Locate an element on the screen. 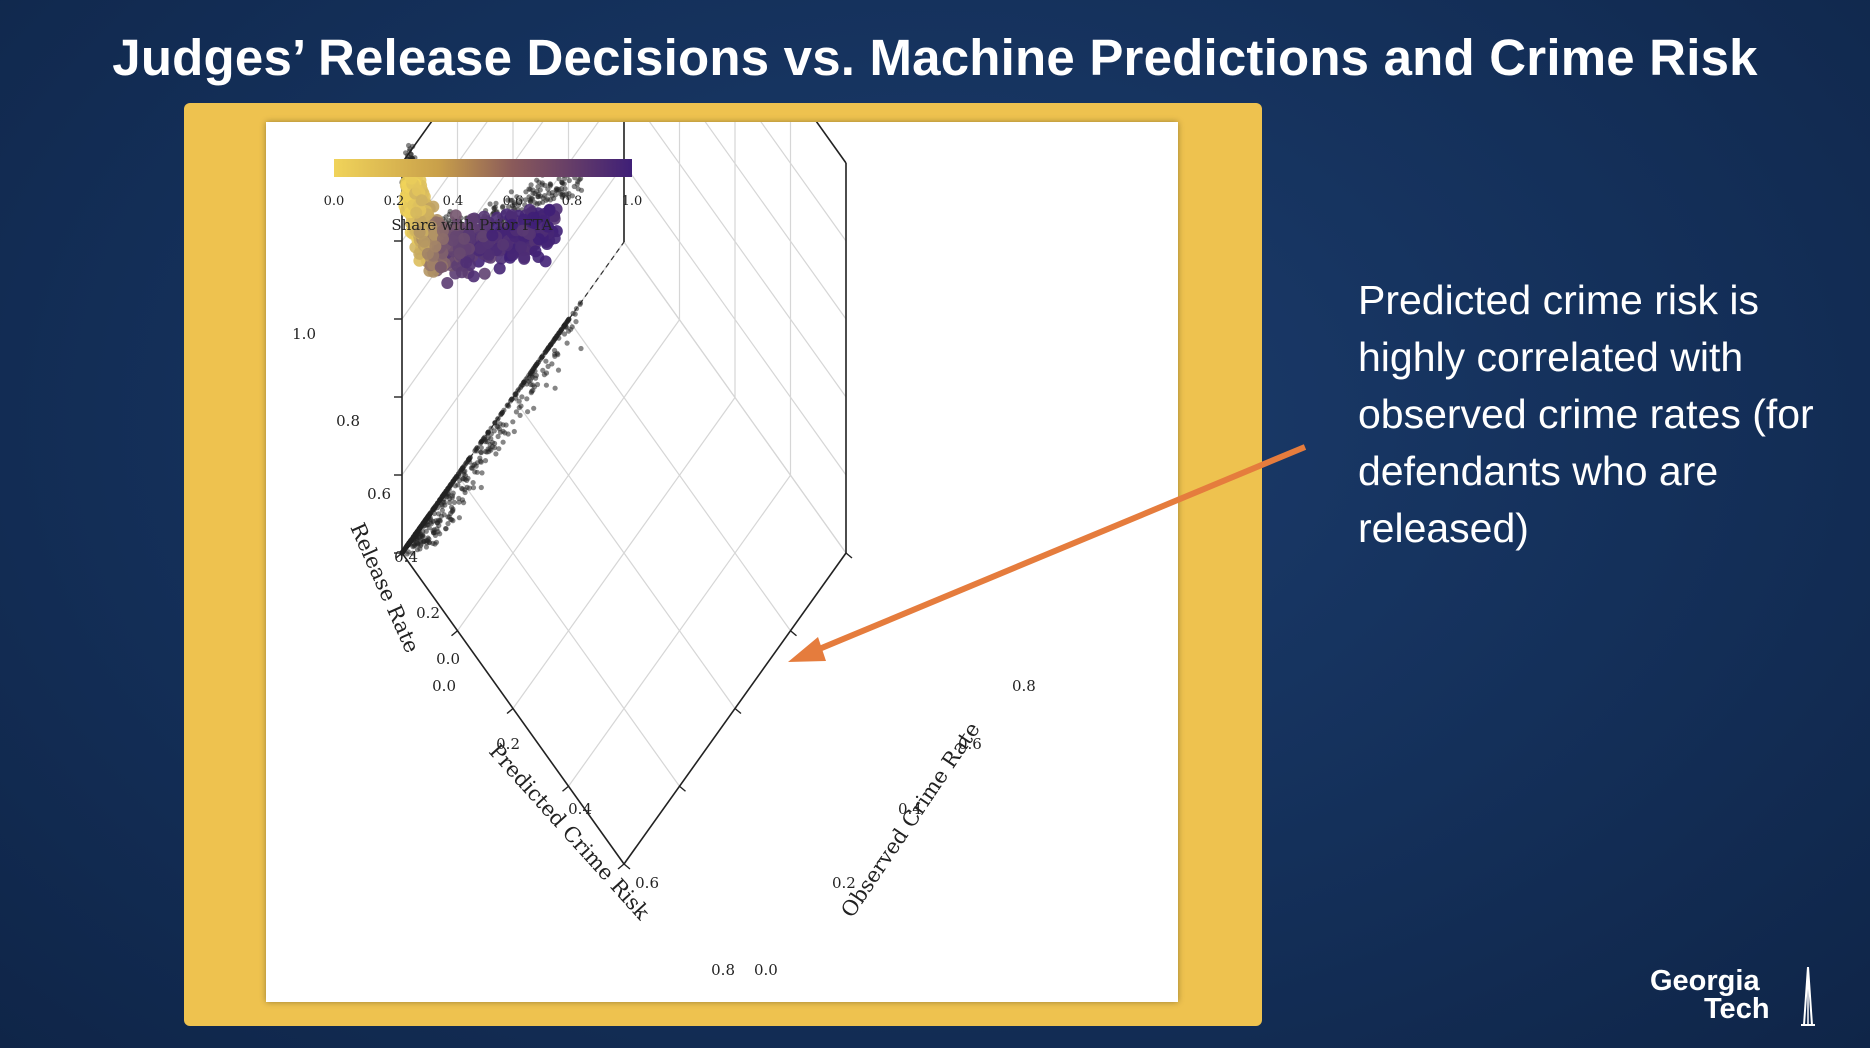  logo-text-line2: Tech is located at coordinates (1737, 1009).